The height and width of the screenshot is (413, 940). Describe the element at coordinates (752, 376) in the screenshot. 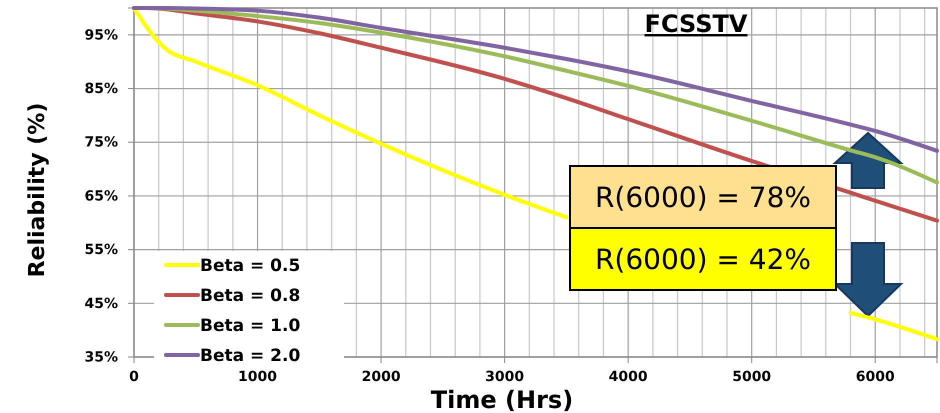

I see `x-tick-label: 5000` at that location.